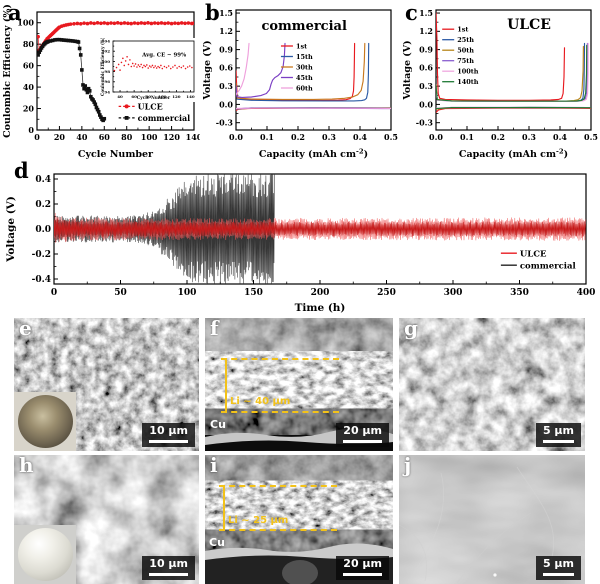 The height and width of the screenshot is (584, 600). What do you see at coordinates (280, 359) in the screenshot?
I see `thickness-dash-top` at bounding box center [280, 359].